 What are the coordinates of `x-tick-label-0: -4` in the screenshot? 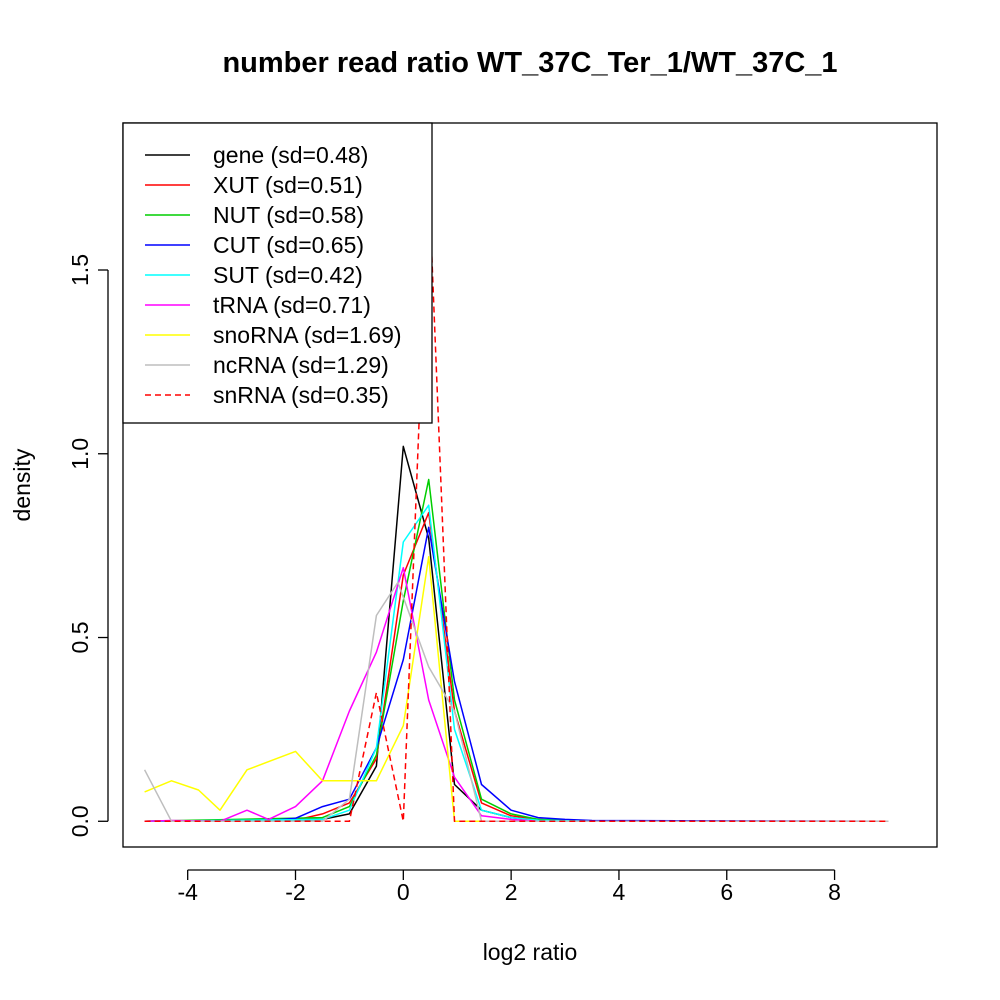 It's located at (187, 892).